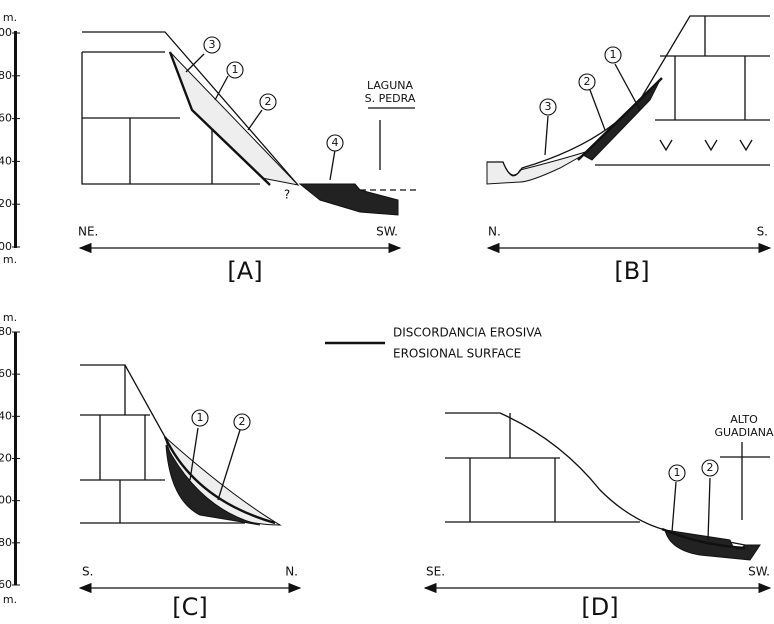 The width and height of the screenshot is (774, 624). I want to click on note: S. PEDRA, so click(390, 98).